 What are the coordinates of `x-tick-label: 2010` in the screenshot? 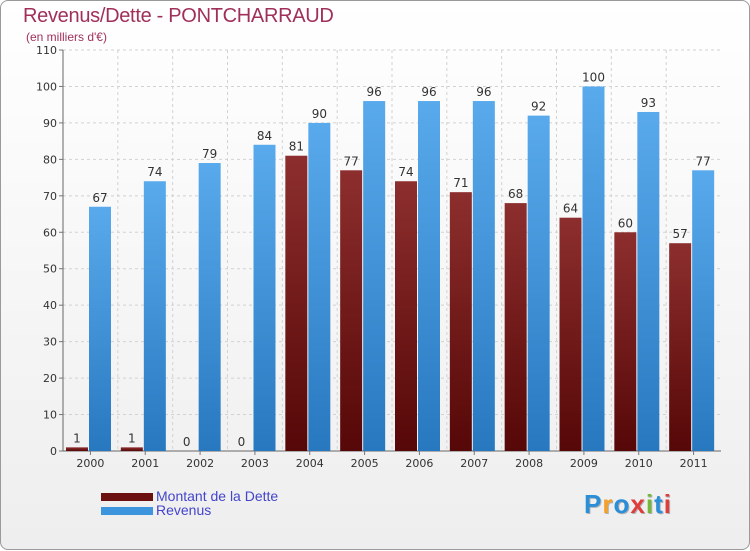 It's located at (639, 463).